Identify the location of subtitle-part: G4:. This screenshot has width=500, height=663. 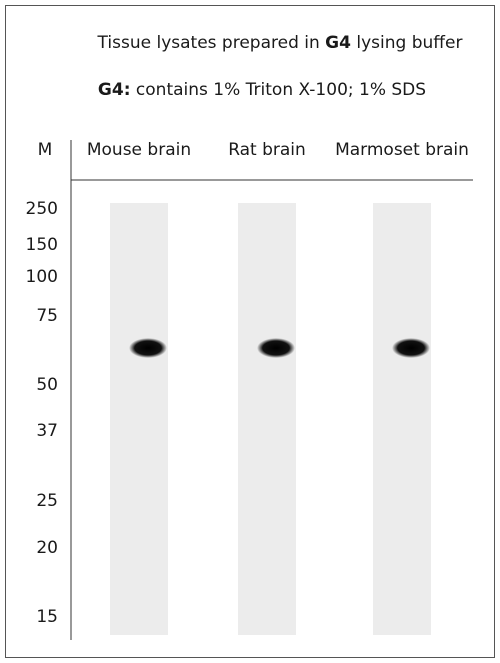
(114, 90).